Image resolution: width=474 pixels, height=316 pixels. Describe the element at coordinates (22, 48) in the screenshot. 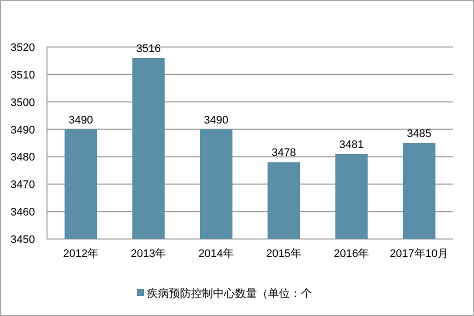

I see `y-tick-label: 3520` at that location.